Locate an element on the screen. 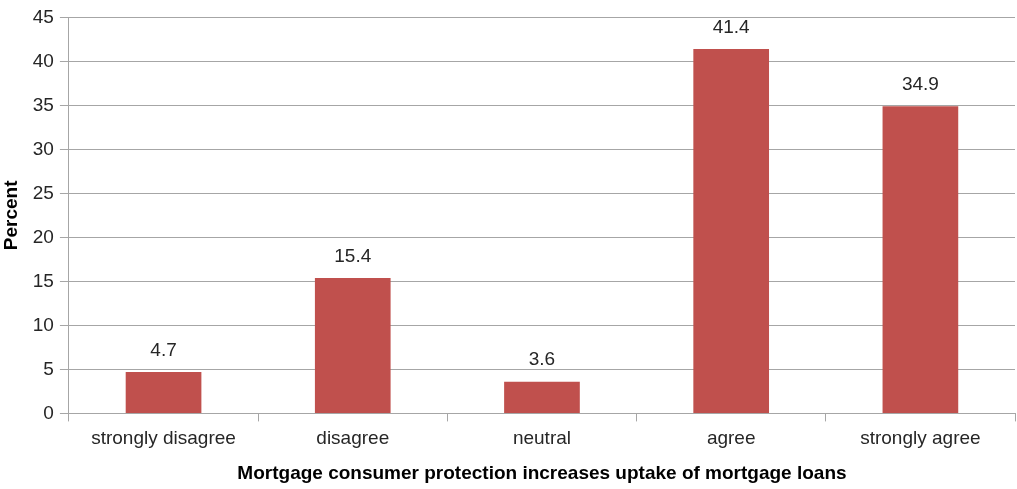 The width and height of the screenshot is (1017, 489). y-axis-title: Percent is located at coordinates (10, 215).